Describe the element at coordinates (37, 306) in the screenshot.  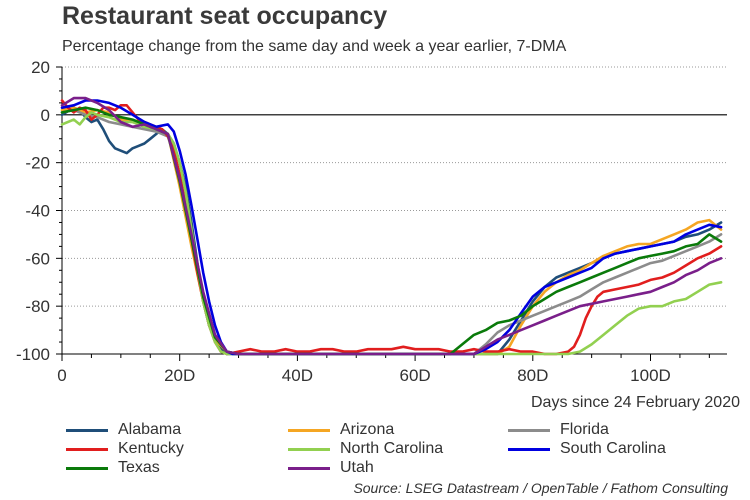
I see `y-tick-label: -80` at that location.